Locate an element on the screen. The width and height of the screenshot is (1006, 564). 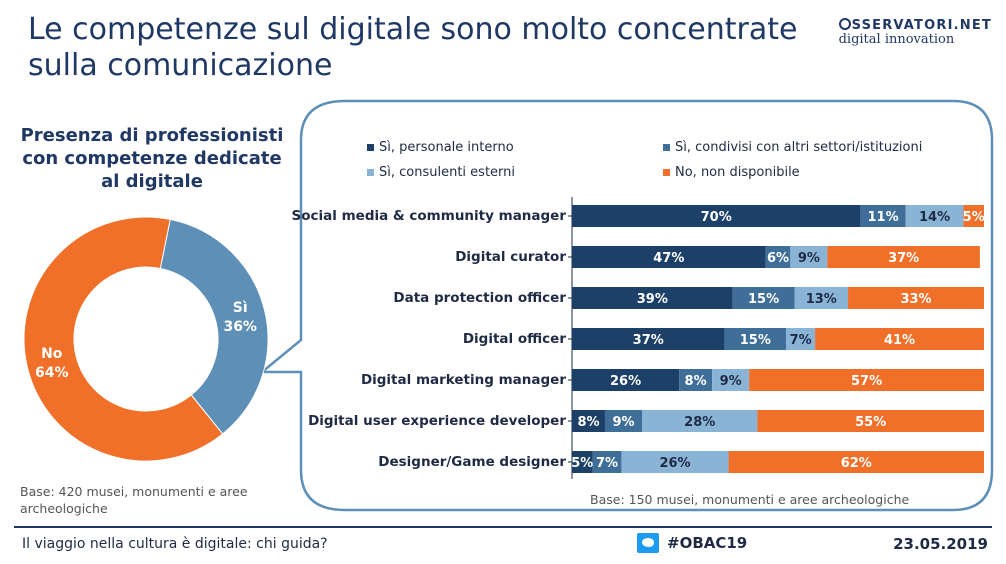
bar-value-label: 57% is located at coordinates (866, 381).